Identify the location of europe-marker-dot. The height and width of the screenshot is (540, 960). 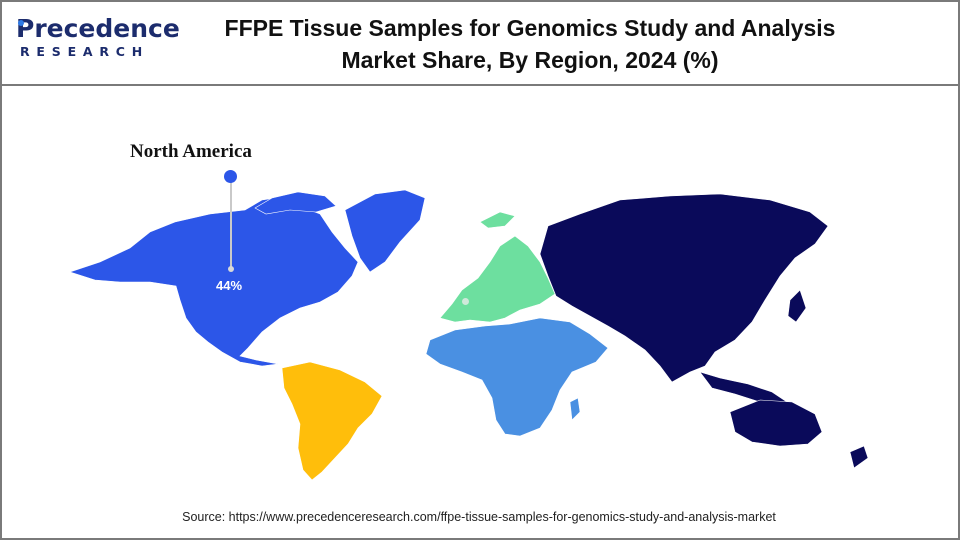
(465, 301).